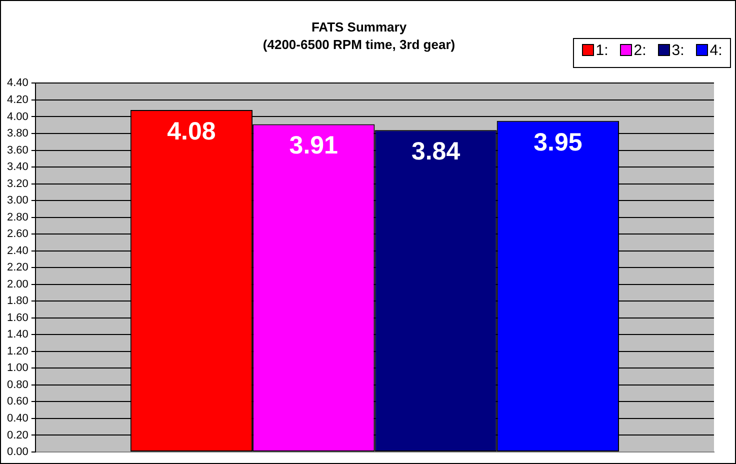 Image resolution: width=736 pixels, height=464 pixels. What do you see at coordinates (17, 83) in the screenshot?
I see `y-tick-label: 4.40` at bounding box center [17, 83].